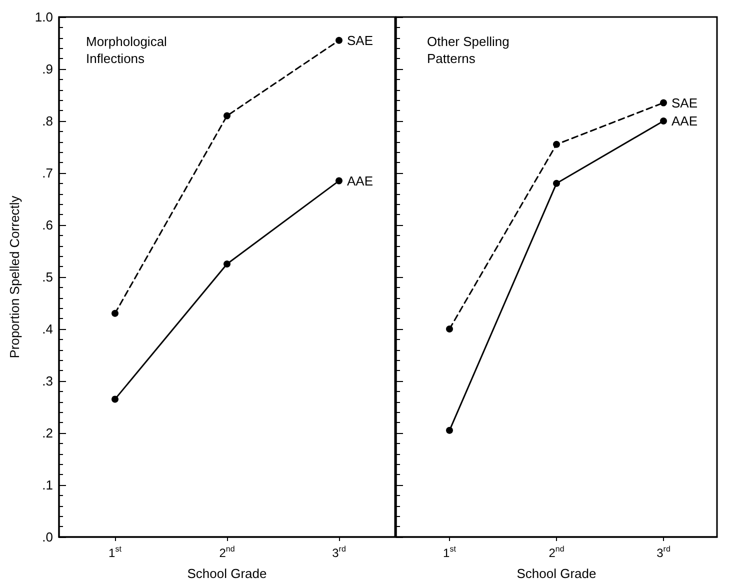  Describe the element at coordinates (47, 121) in the screenshot. I see `y-tick-label: .8` at that location.